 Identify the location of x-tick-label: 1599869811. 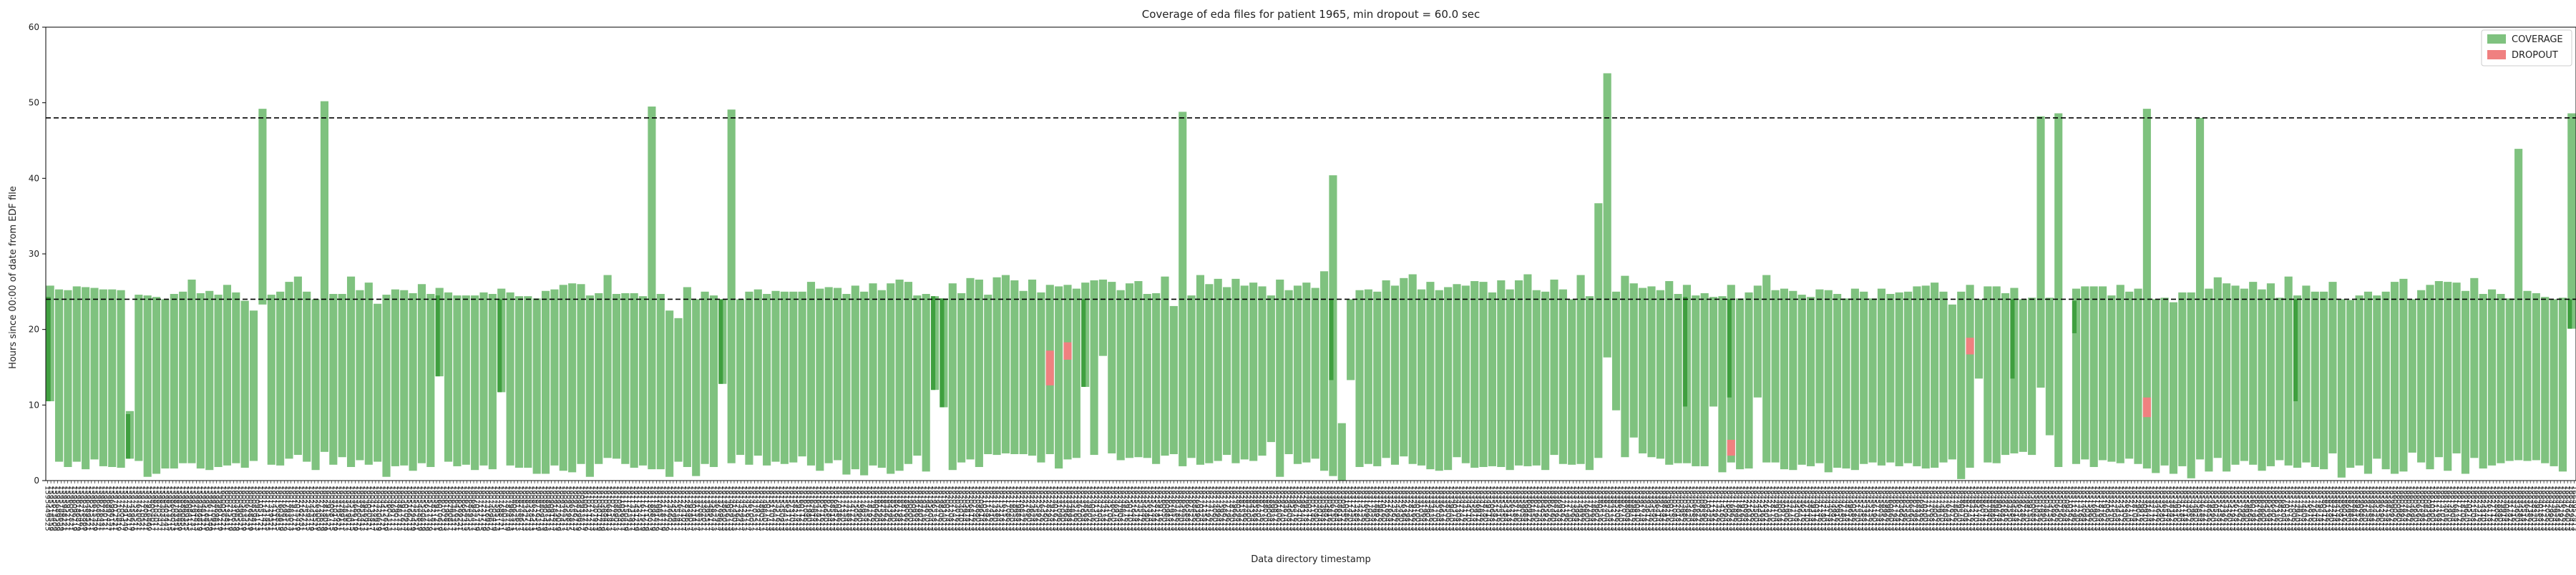
(217, 509).